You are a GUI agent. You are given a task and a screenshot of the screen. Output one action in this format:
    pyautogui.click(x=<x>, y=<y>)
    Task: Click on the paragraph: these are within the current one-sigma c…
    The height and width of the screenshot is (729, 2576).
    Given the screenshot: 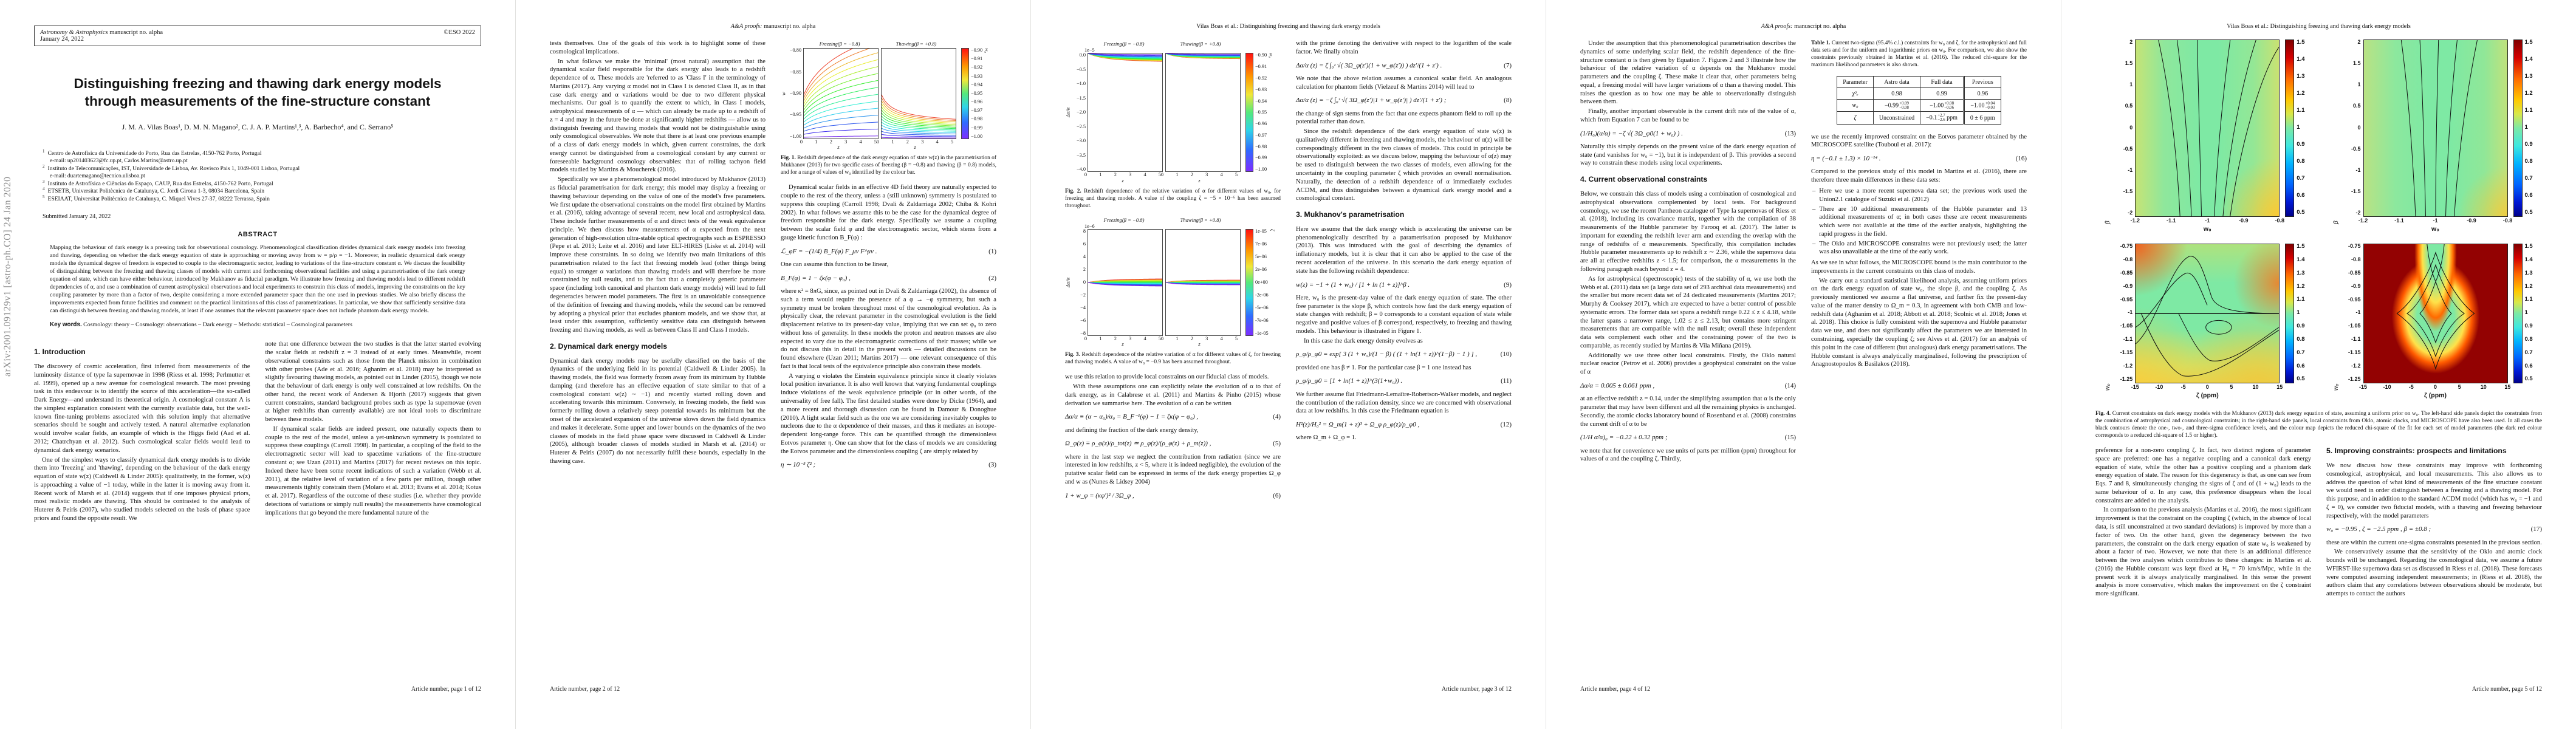 What is the action you would take?
    pyautogui.click(x=2434, y=543)
    